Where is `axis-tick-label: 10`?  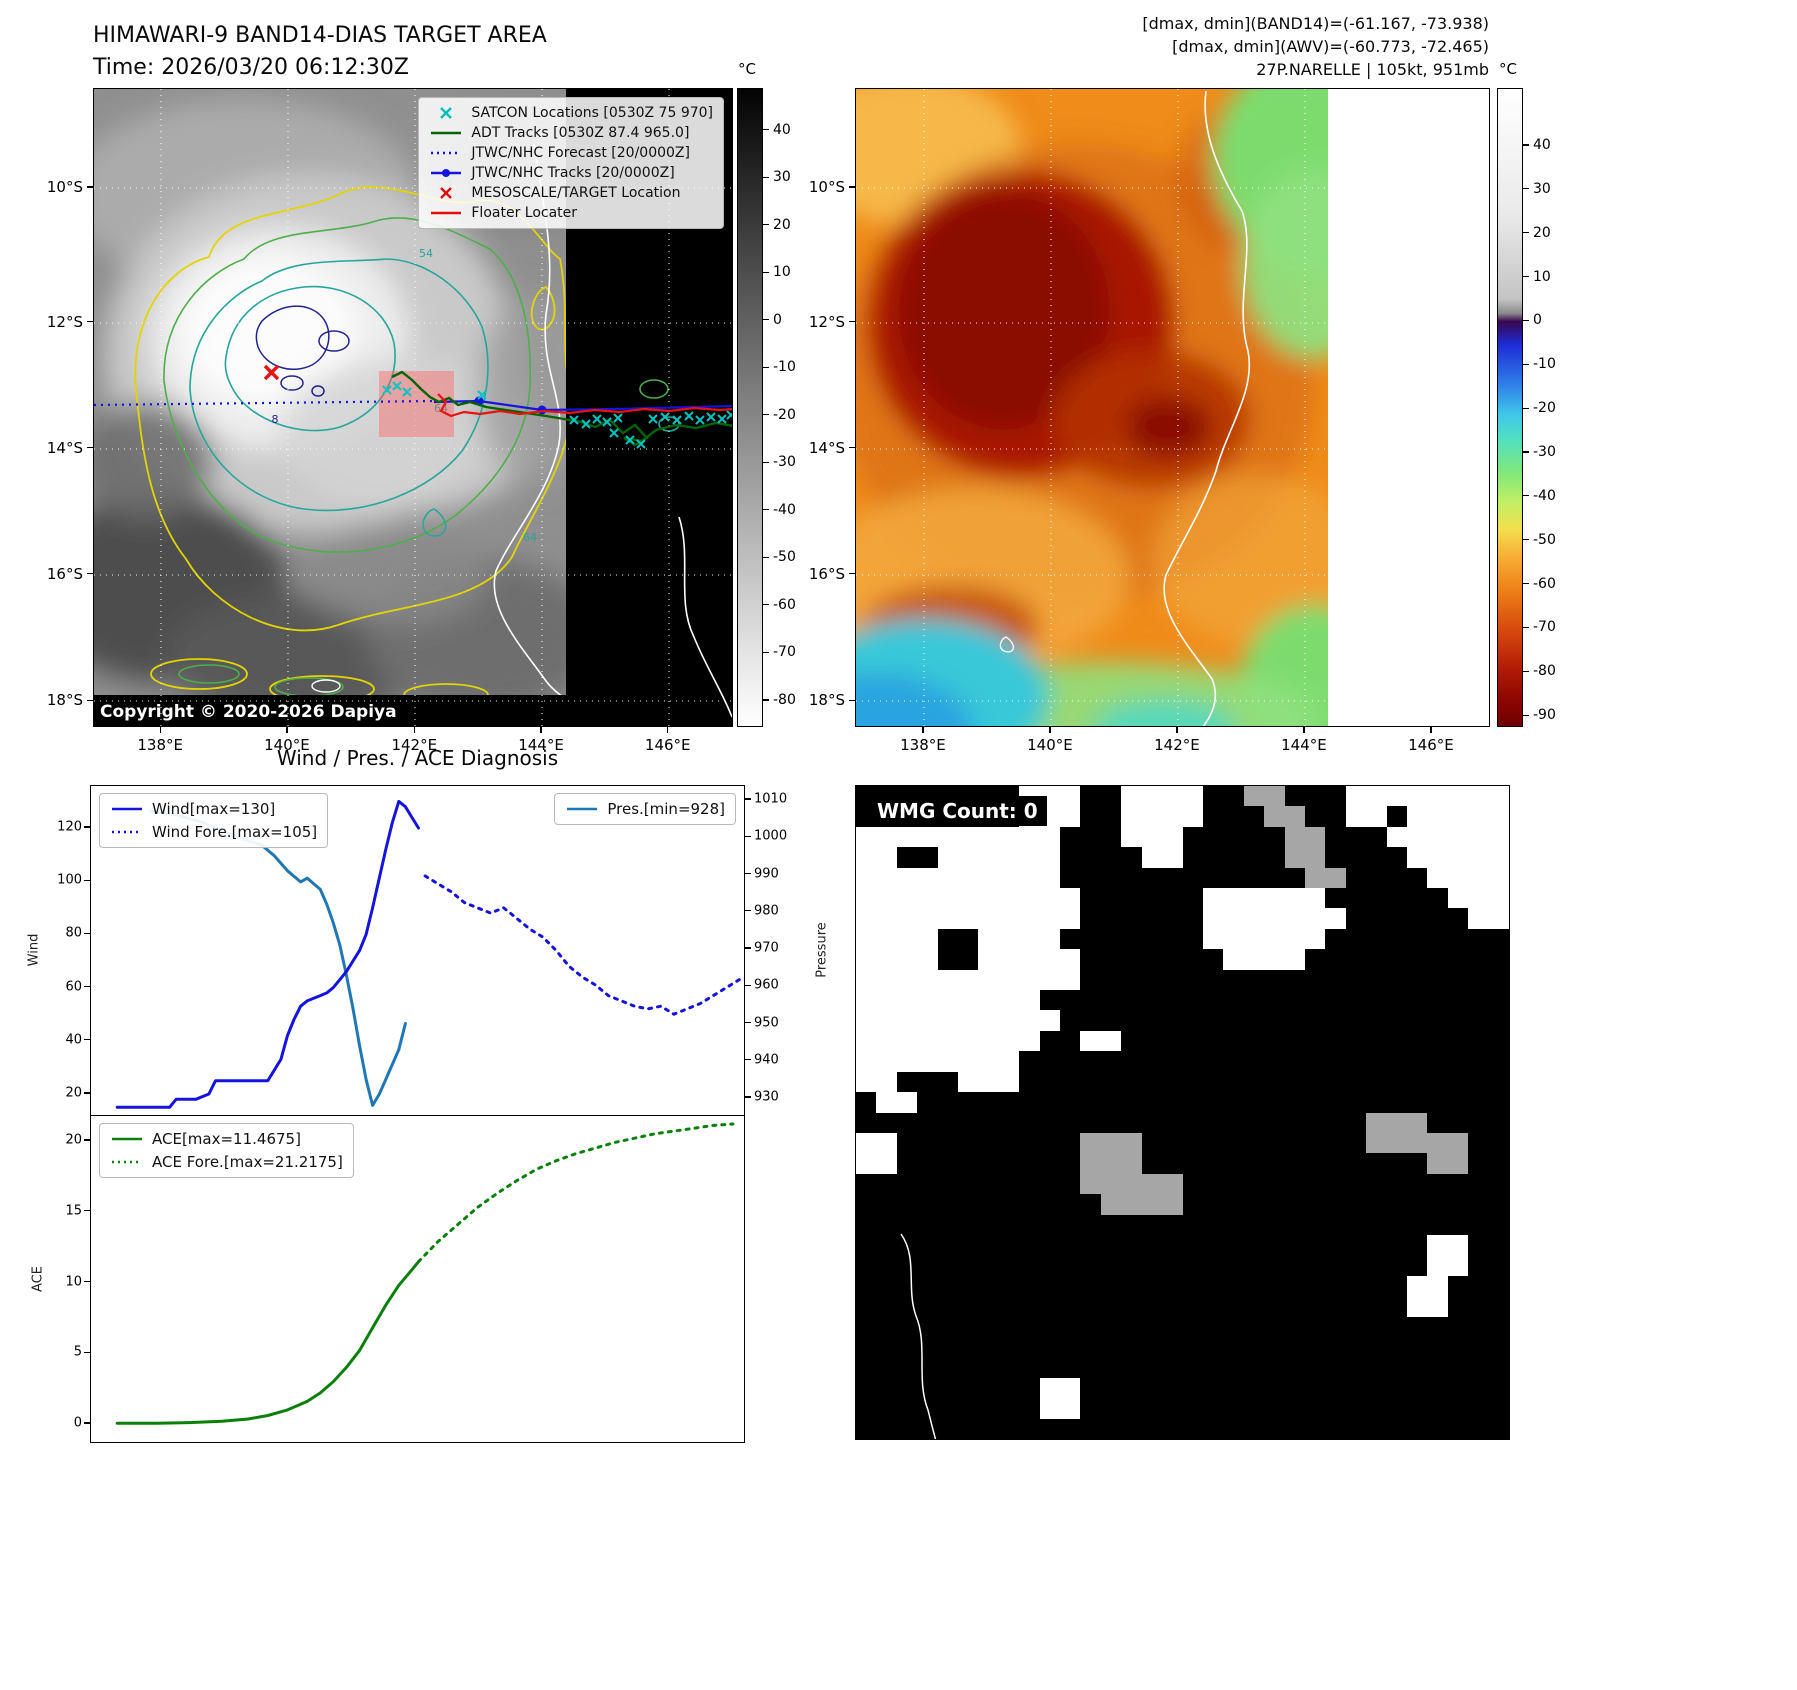 axis-tick-label: 10 is located at coordinates (73, 1281).